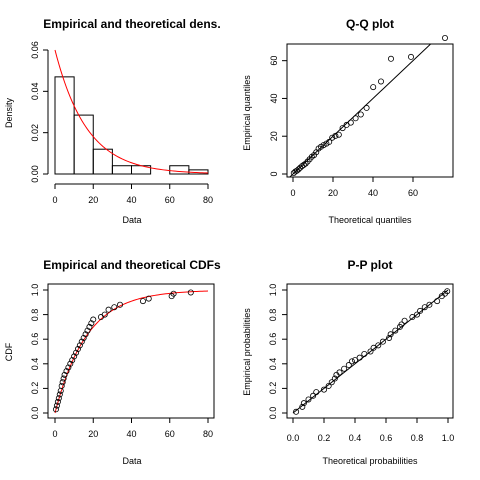 This screenshot has height=480, width=480. What do you see at coordinates (292, 193) in the screenshot?
I see `qq-xtick-label: 0` at bounding box center [292, 193].